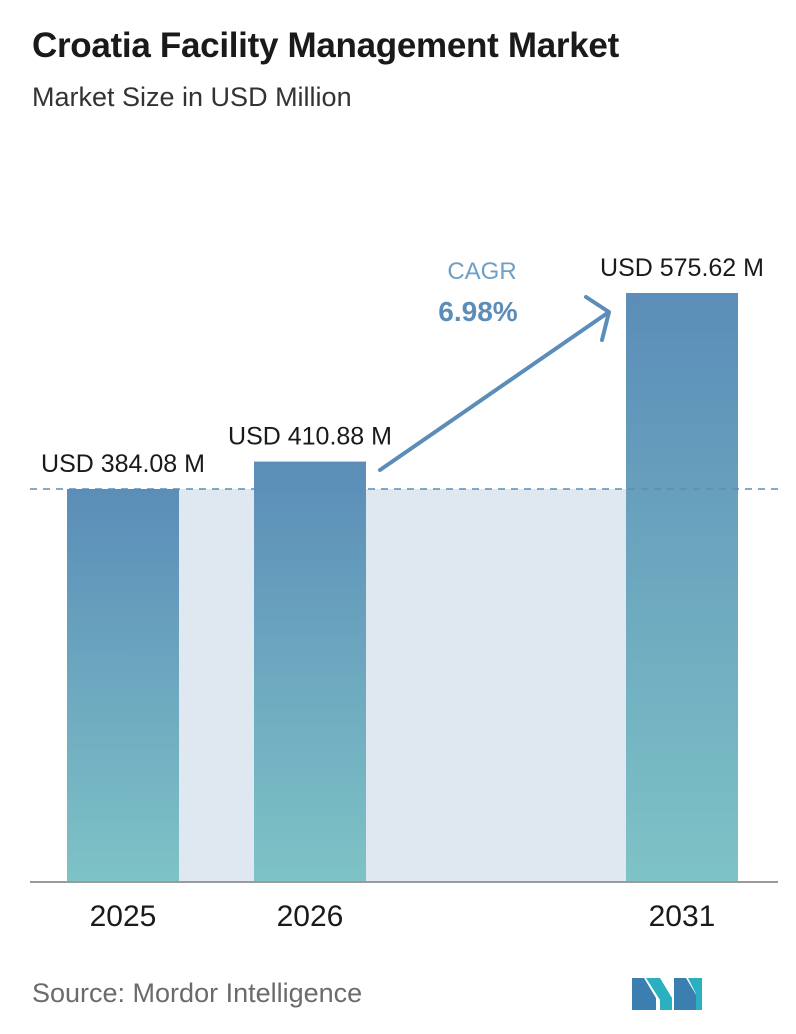 The width and height of the screenshot is (796, 1034). What do you see at coordinates (123, 916) in the screenshot?
I see `x-tick-label-2025: 2025` at bounding box center [123, 916].